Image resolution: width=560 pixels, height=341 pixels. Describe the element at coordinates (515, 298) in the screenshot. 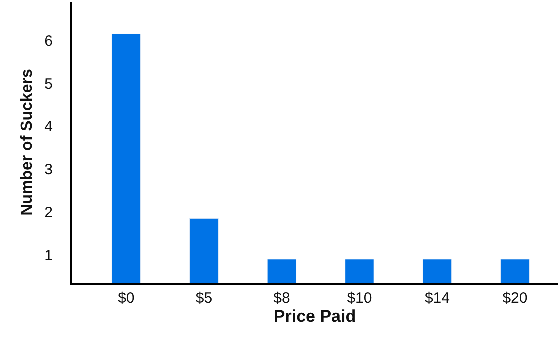

I see `x-tick-label: $20` at that location.